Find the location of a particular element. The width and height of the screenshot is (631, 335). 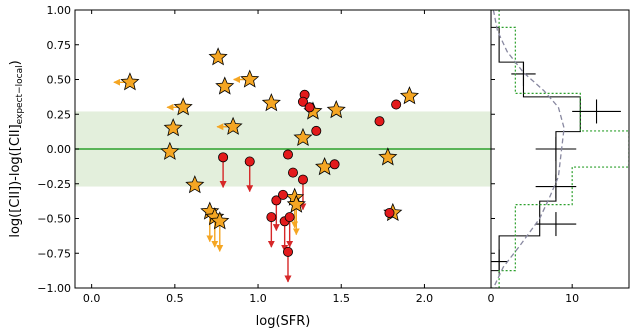

x-axis-label: log(SFR) is located at coordinates (283, 321).